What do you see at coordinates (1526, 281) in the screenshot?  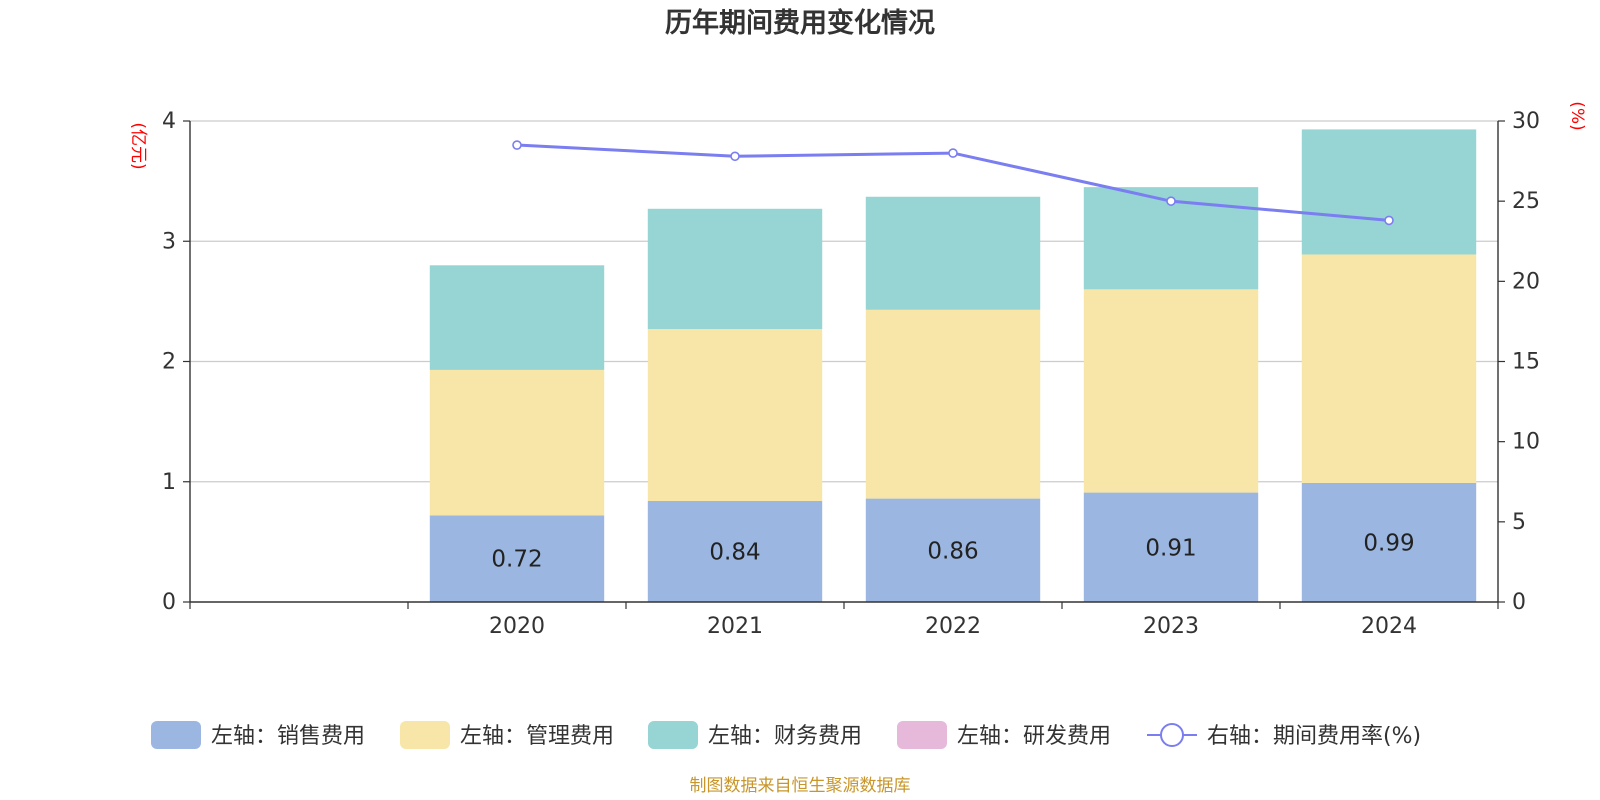 I see `right-tick-label: 20` at bounding box center [1526, 281].